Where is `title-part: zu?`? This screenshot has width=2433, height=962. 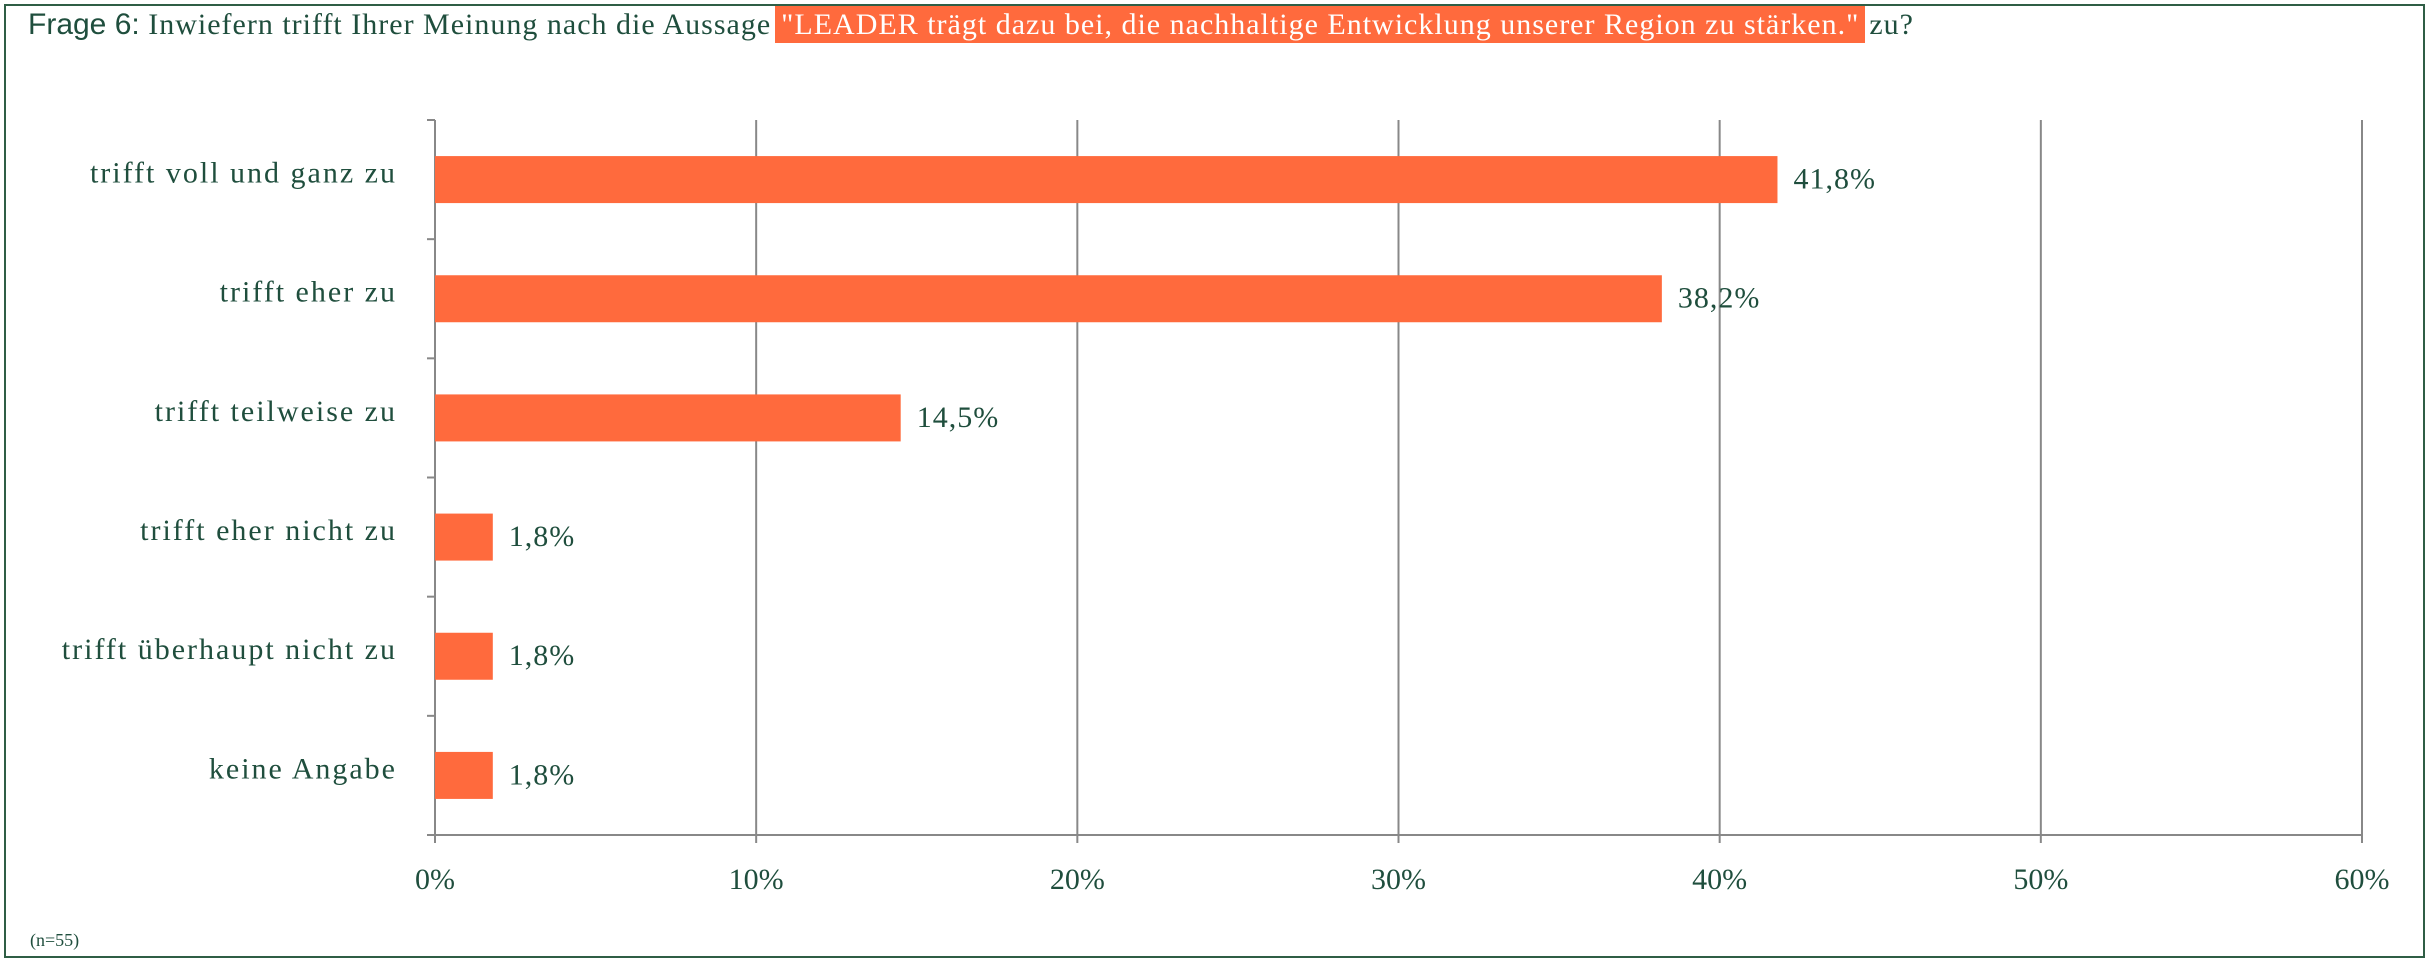 title-part: zu? is located at coordinates (1891, 24).